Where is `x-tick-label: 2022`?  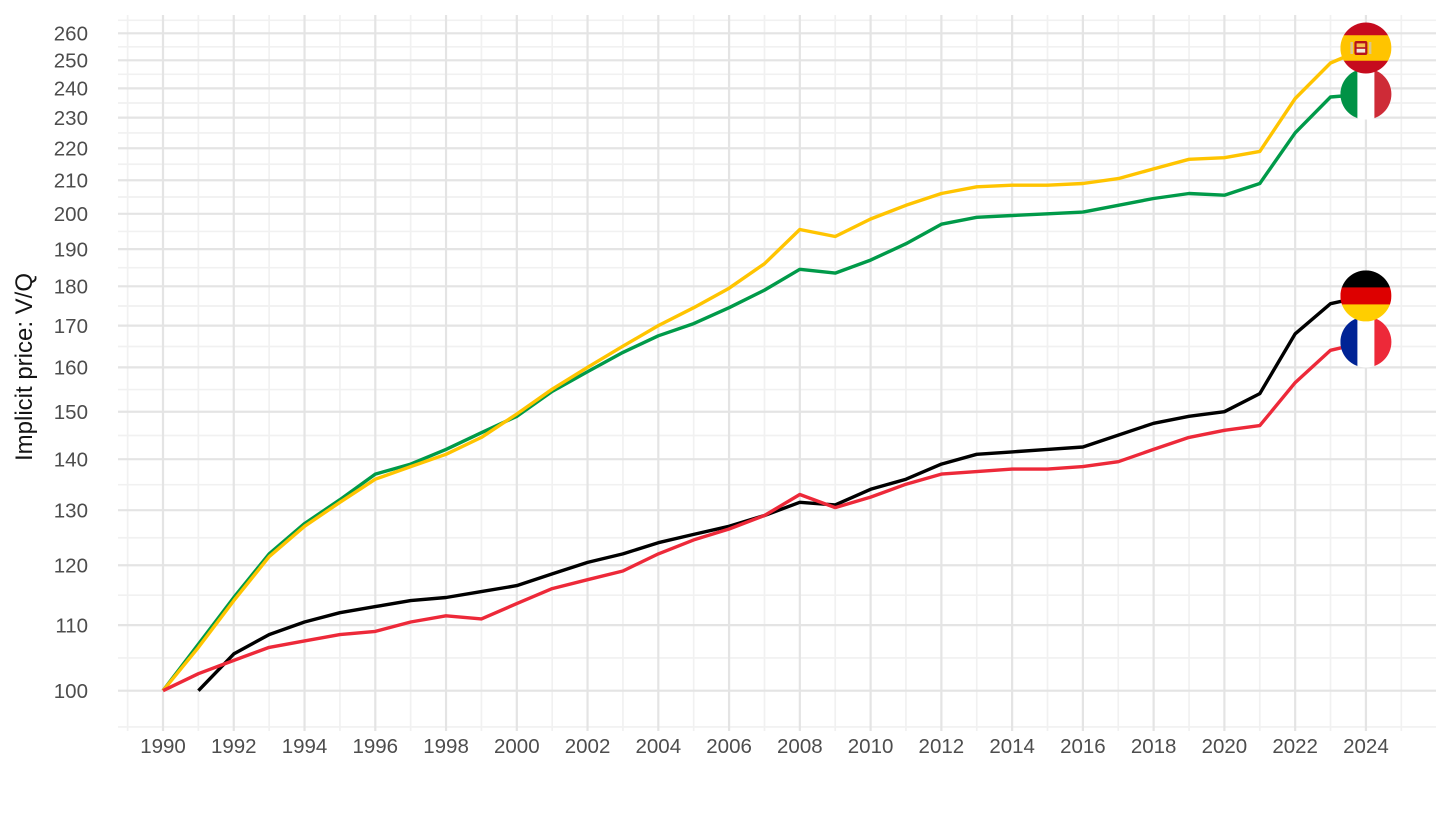 x-tick-label: 2022 is located at coordinates (1295, 746).